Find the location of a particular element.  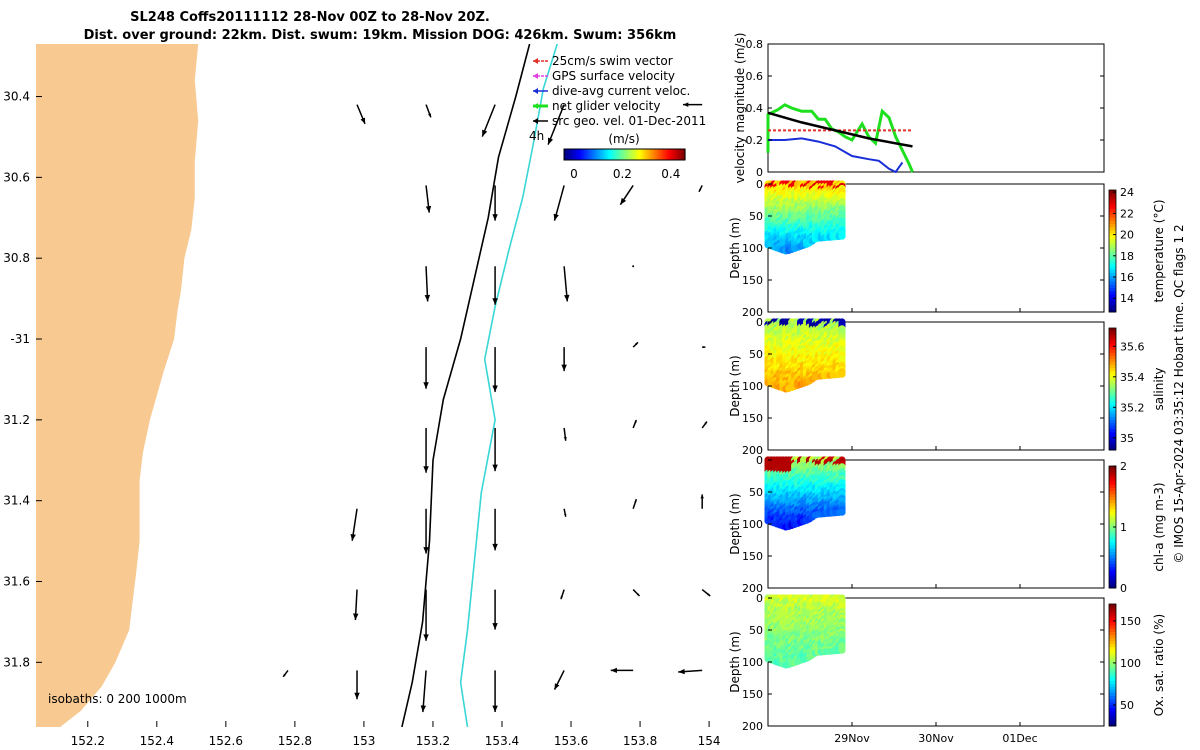

profile-y-tick-label: 200 is located at coordinates (752, 588).